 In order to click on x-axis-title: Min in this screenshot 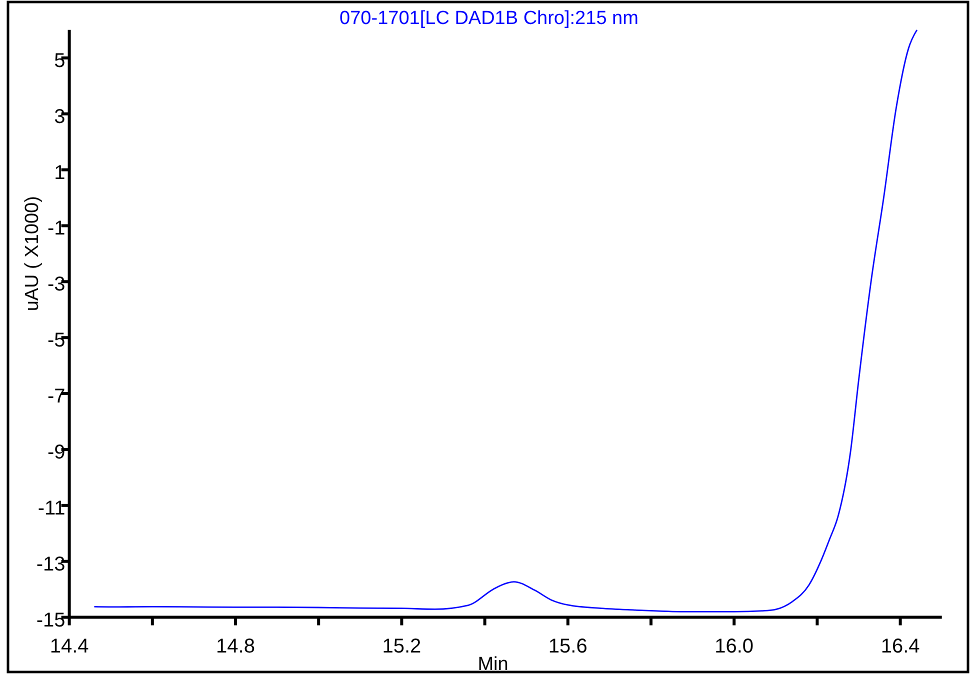, I will do `click(493, 664)`.